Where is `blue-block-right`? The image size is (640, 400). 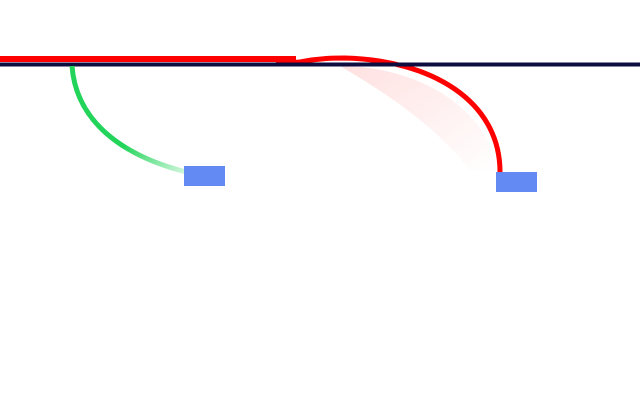 blue-block-right is located at coordinates (516, 182).